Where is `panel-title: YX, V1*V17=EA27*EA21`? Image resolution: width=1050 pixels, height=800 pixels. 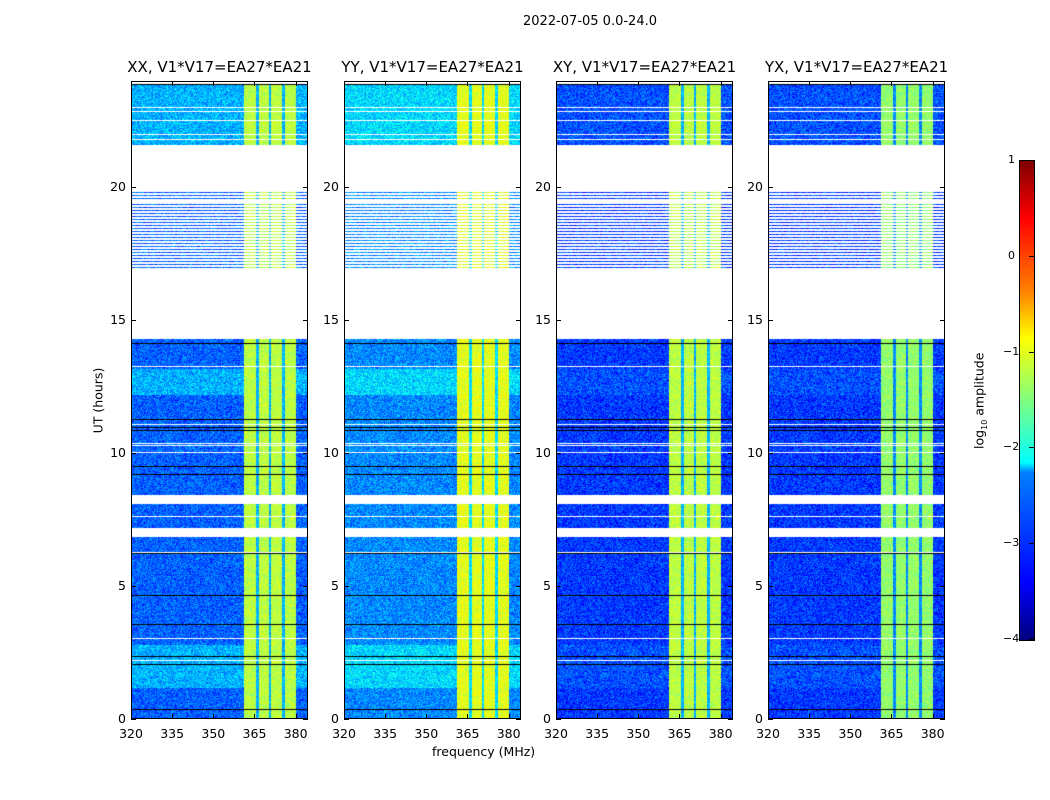 panel-title: YX, V1*V17=EA27*EA21 is located at coordinates (856, 67).